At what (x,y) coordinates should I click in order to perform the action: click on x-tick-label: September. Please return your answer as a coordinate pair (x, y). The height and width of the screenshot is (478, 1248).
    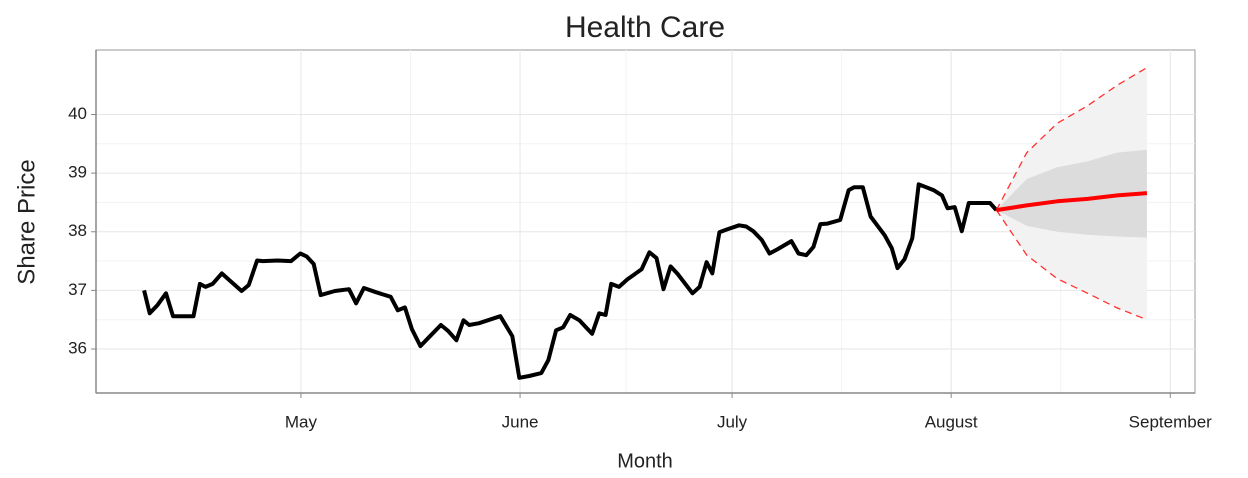
    Looking at the image, I should click on (1170, 421).